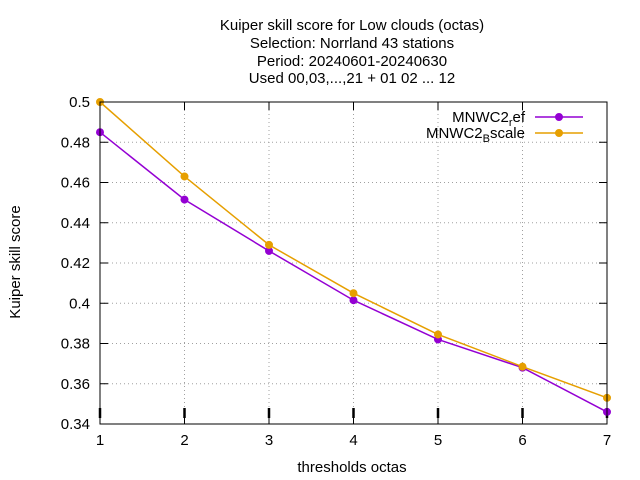 The height and width of the screenshot is (480, 640). Describe the element at coordinates (75, 424) in the screenshot. I see `y-tick-label: 0.34` at that location.